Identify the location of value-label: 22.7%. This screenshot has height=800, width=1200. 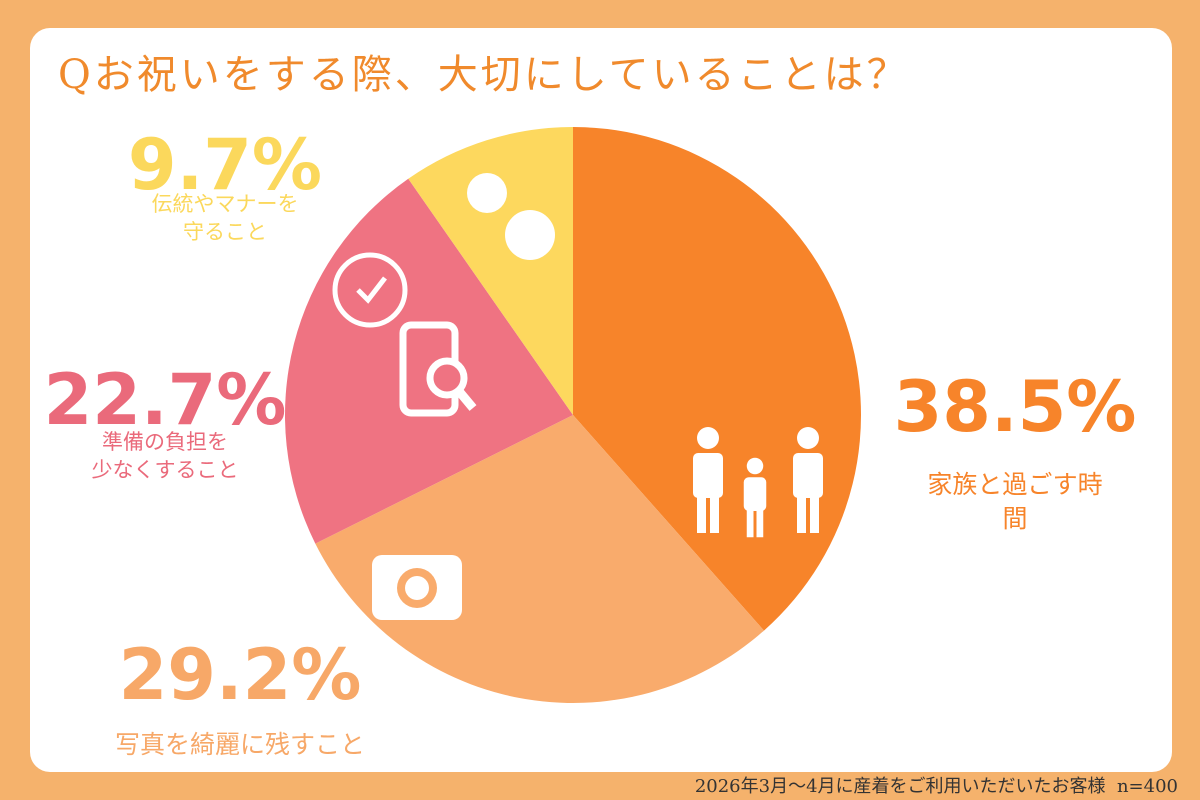
(165, 400).